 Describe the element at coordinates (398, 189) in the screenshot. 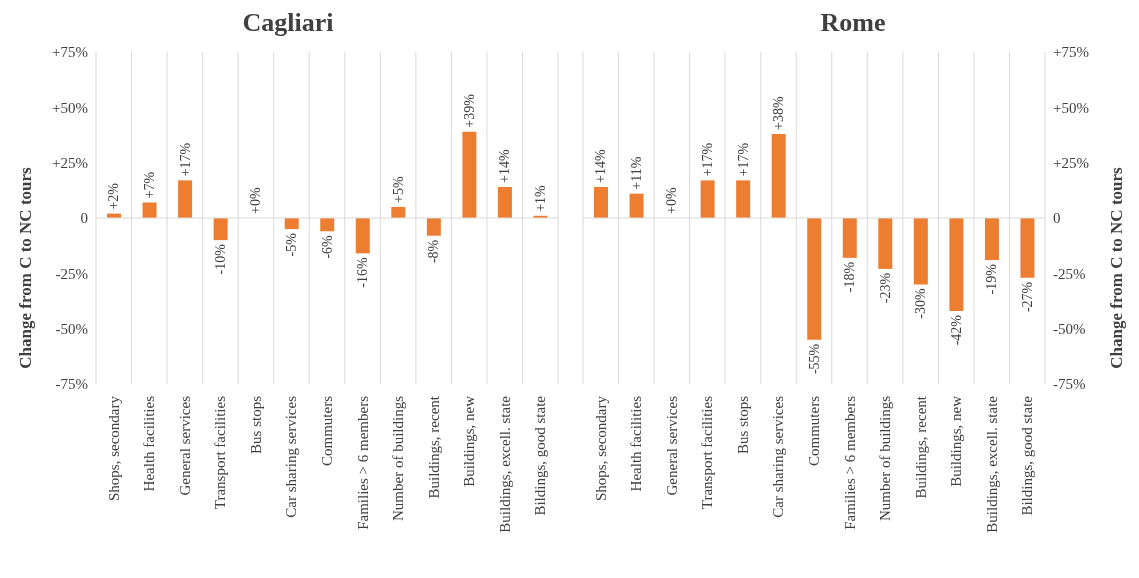

I see `data-label: +5%` at that location.